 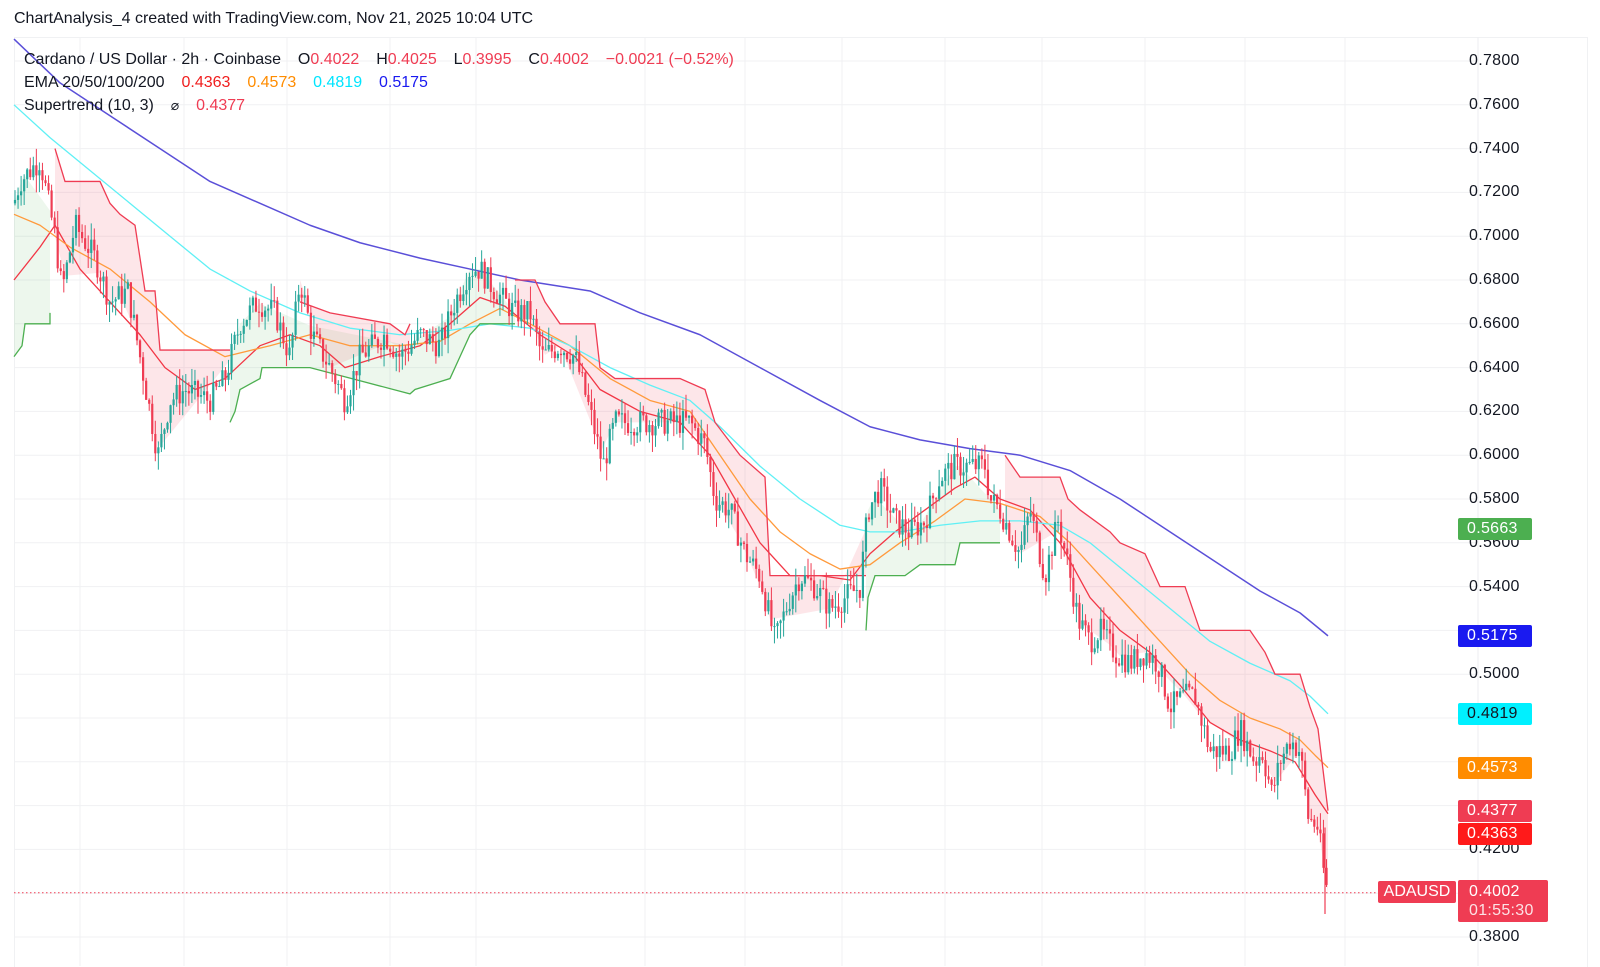 What do you see at coordinates (175, 105) in the screenshot?
I see `eye-off-icon: ⌀` at bounding box center [175, 105].